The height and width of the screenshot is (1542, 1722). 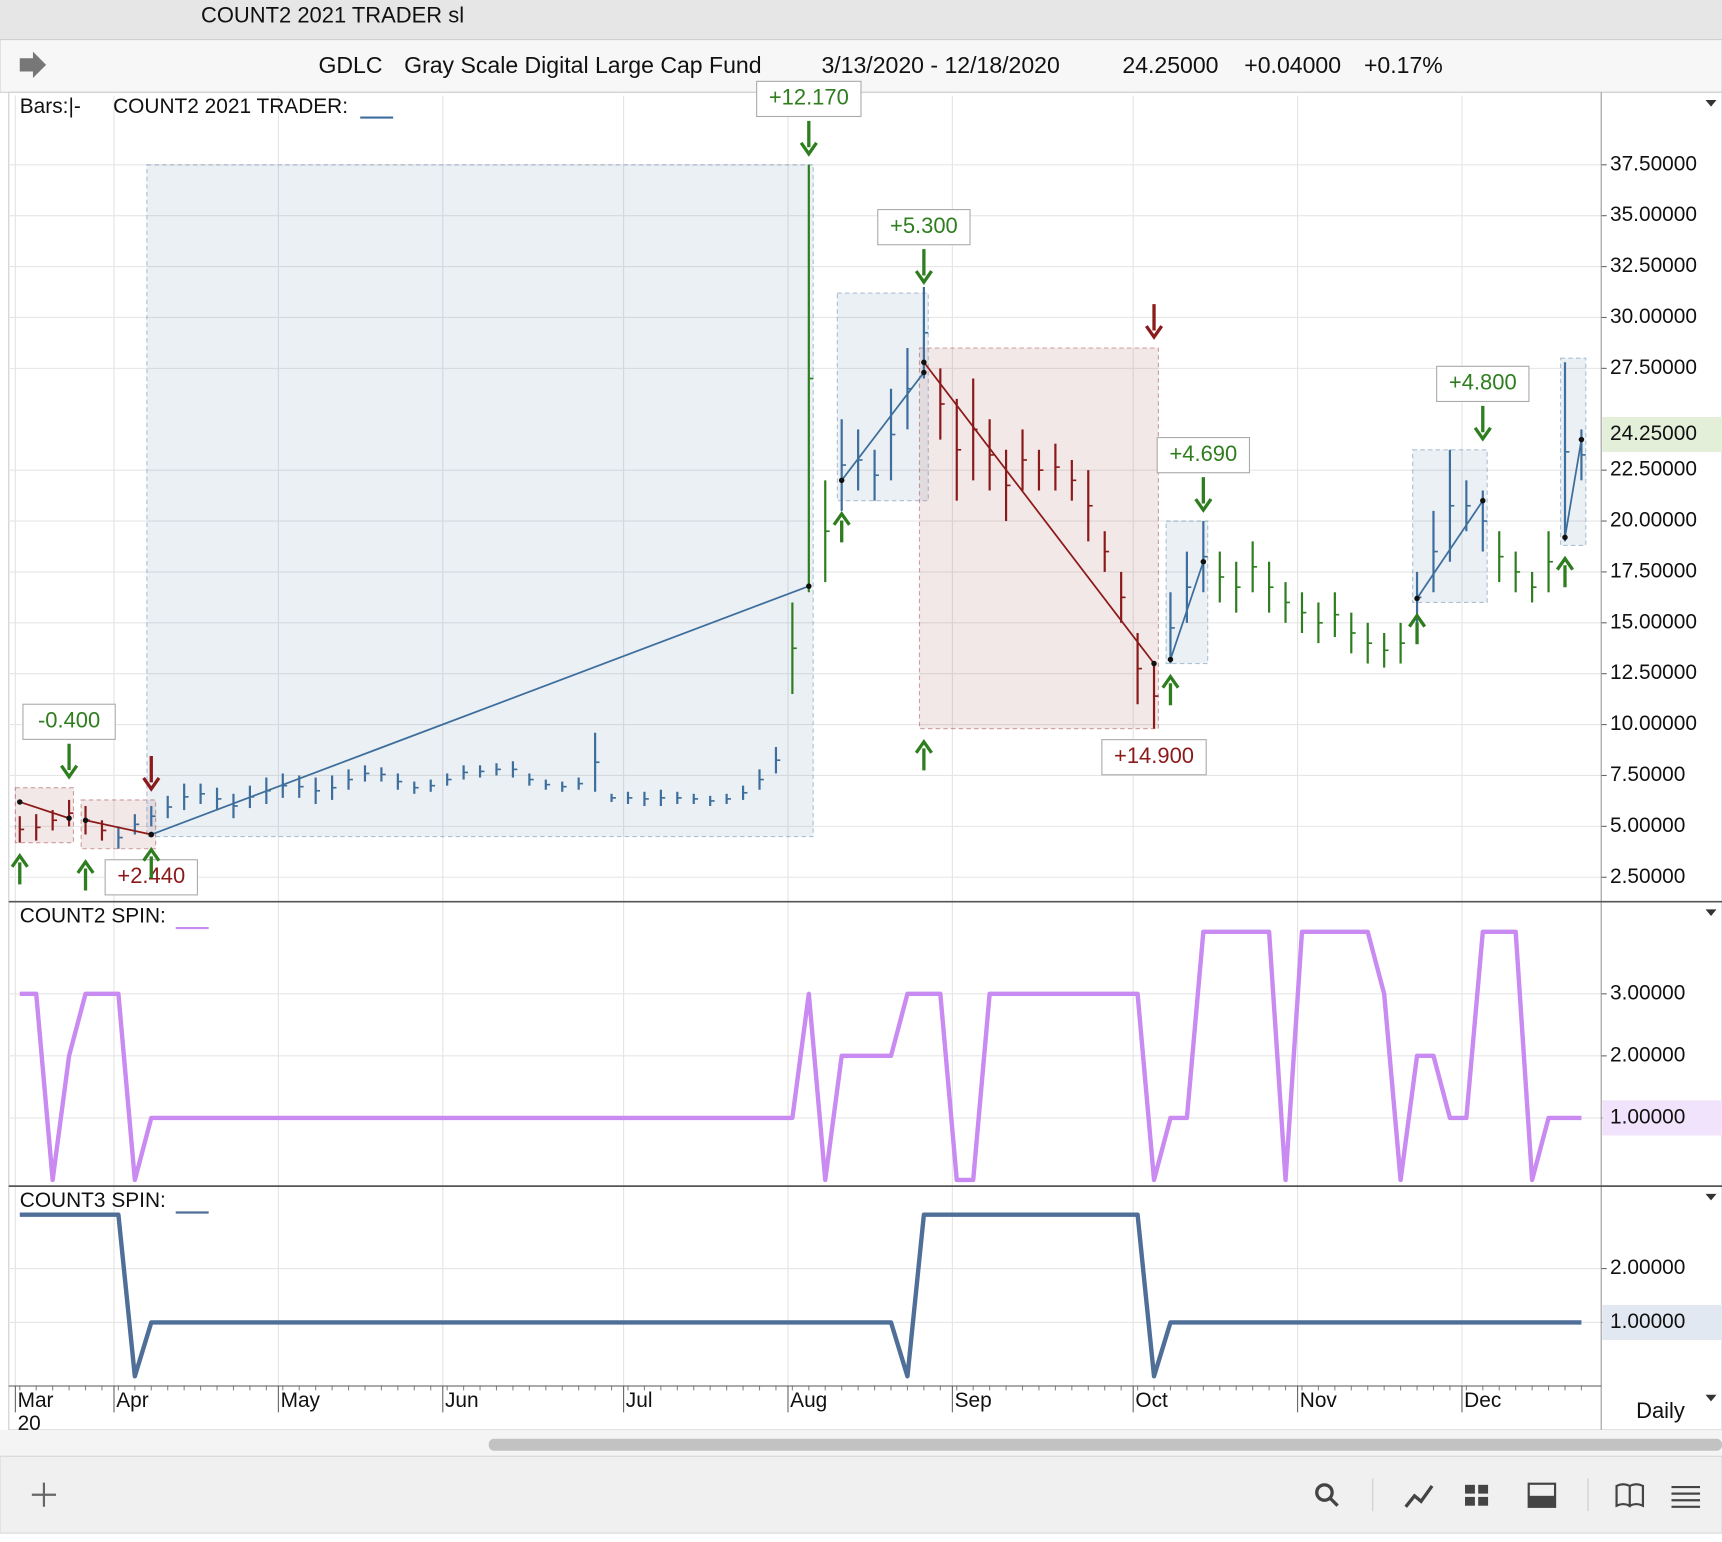 I want to click on y-tick-label: 10.00000, so click(x=1653, y=723).